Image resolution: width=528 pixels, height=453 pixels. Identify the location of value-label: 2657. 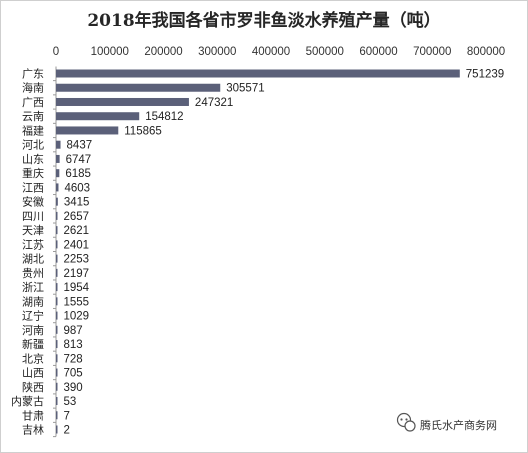
(77, 217).